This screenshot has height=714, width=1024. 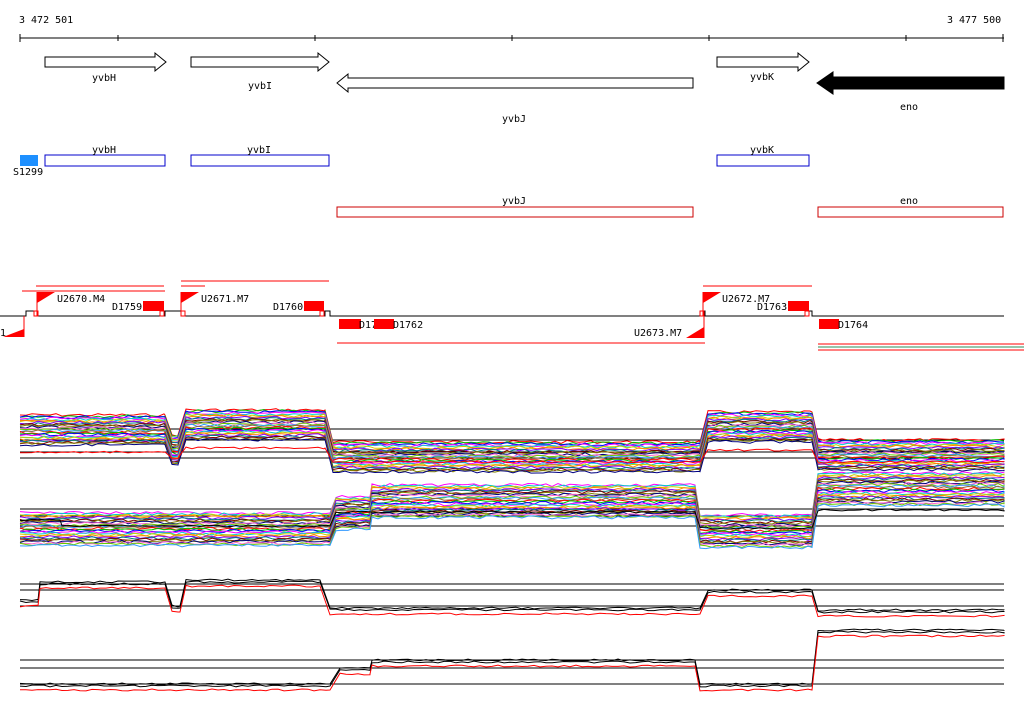 What do you see at coordinates (260, 160) in the screenshot?
I see `feature-box-yvbI` at bounding box center [260, 160].